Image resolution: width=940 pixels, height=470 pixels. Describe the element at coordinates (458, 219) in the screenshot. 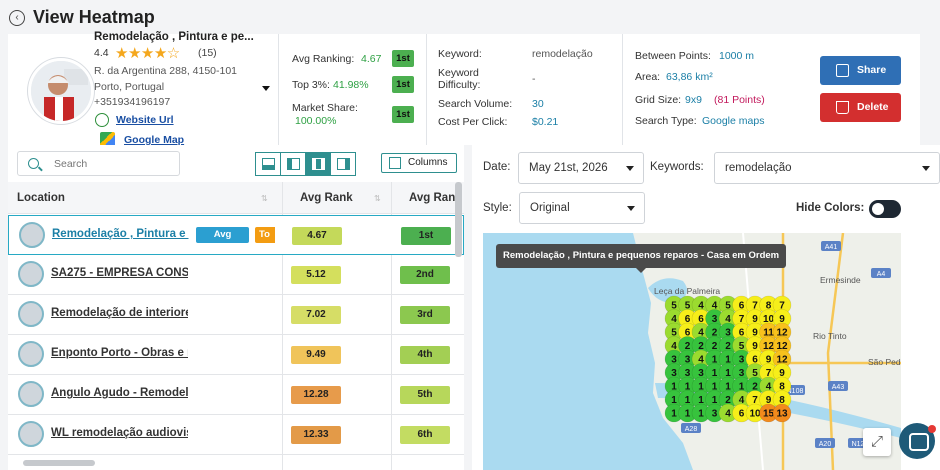

I see `vertical-scrollbar` at that location.